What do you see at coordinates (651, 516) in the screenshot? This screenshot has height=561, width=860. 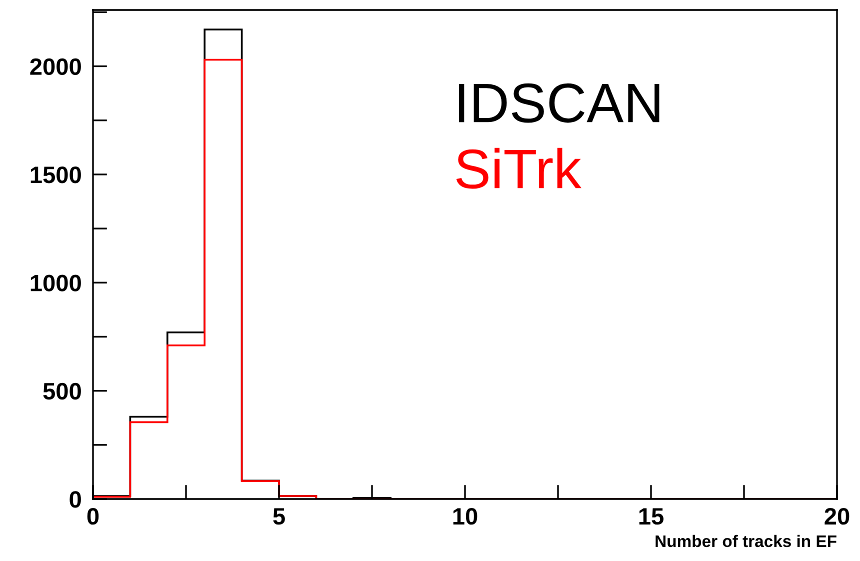 I see `x-tick-label: 15` at bounding box center [651, 516].